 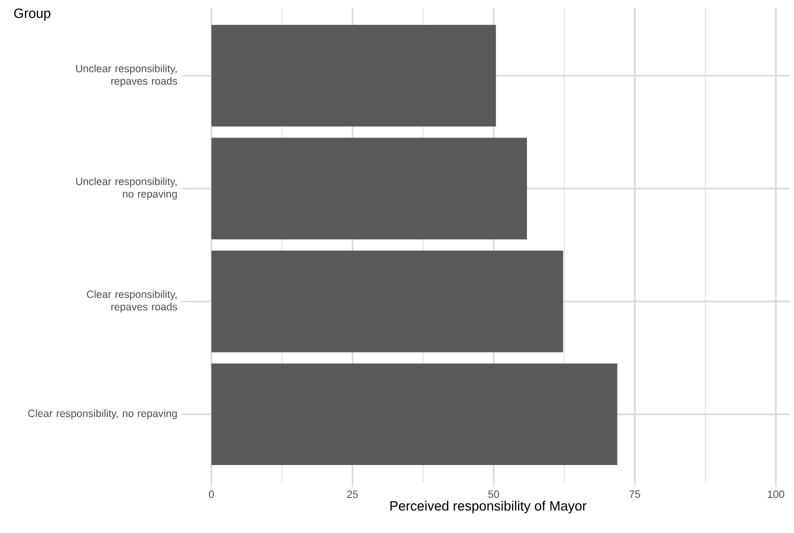 What do you see at coordinates (352, 494) in the screenshot?
I see `x-tick-label: 25` at bounding box center [352, 494].